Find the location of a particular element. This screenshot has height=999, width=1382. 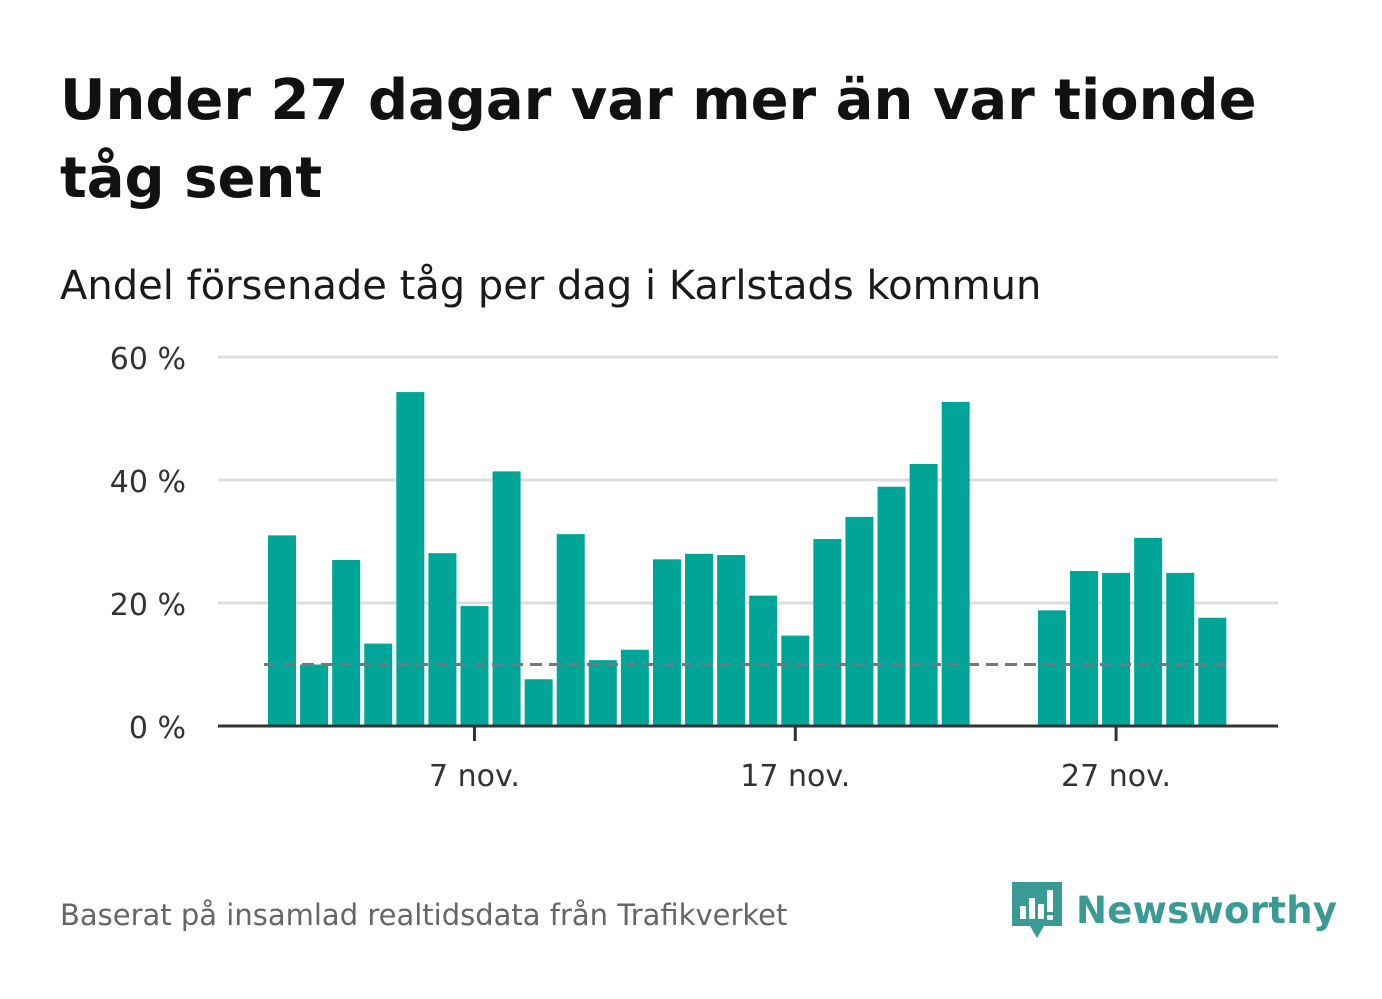

x-tick-label: 17 nov. is located at coordinates (795, 776).